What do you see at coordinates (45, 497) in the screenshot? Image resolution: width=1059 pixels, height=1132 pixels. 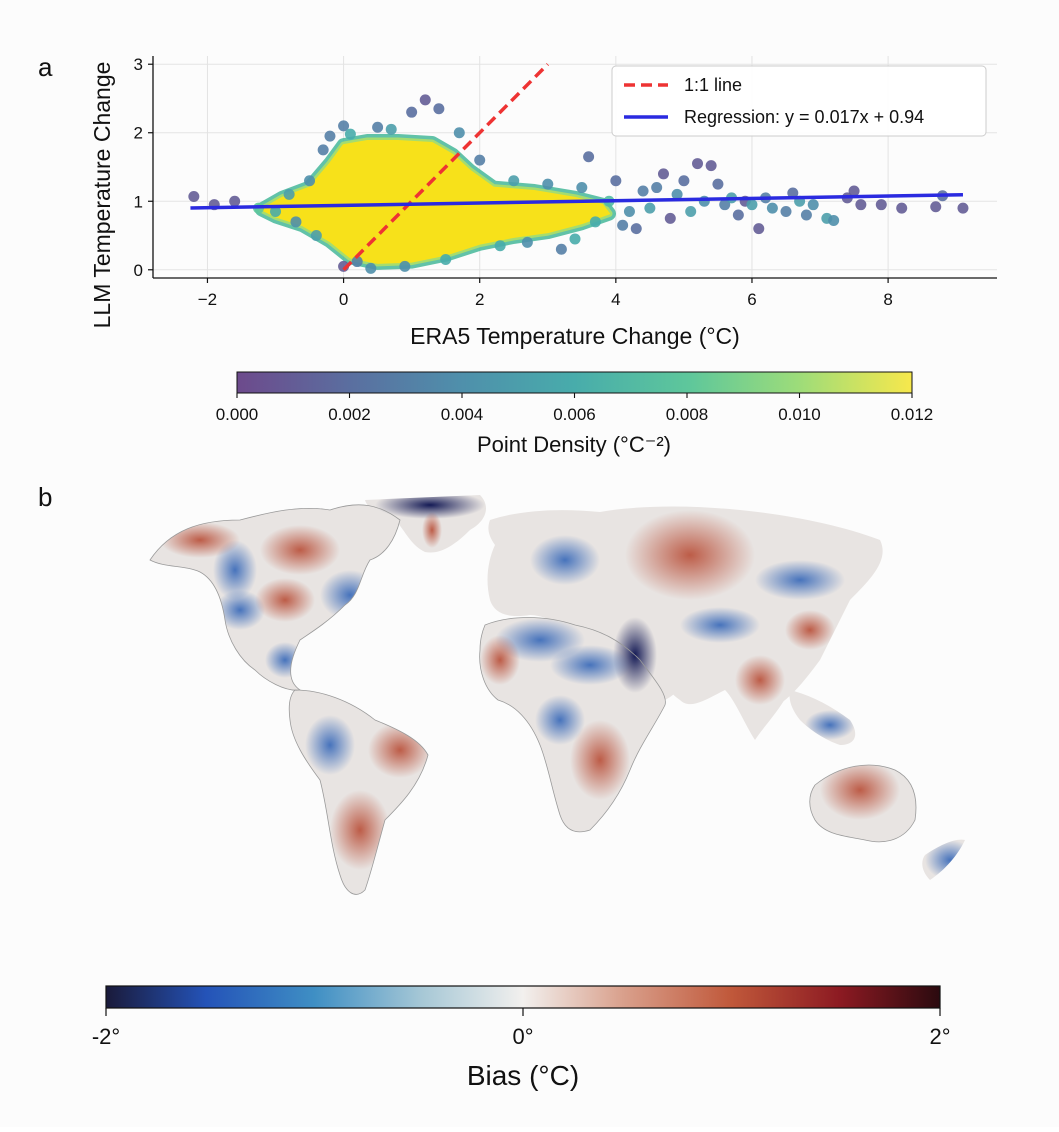 I see `panel-b-label: b` at bounding box center [45, 497].